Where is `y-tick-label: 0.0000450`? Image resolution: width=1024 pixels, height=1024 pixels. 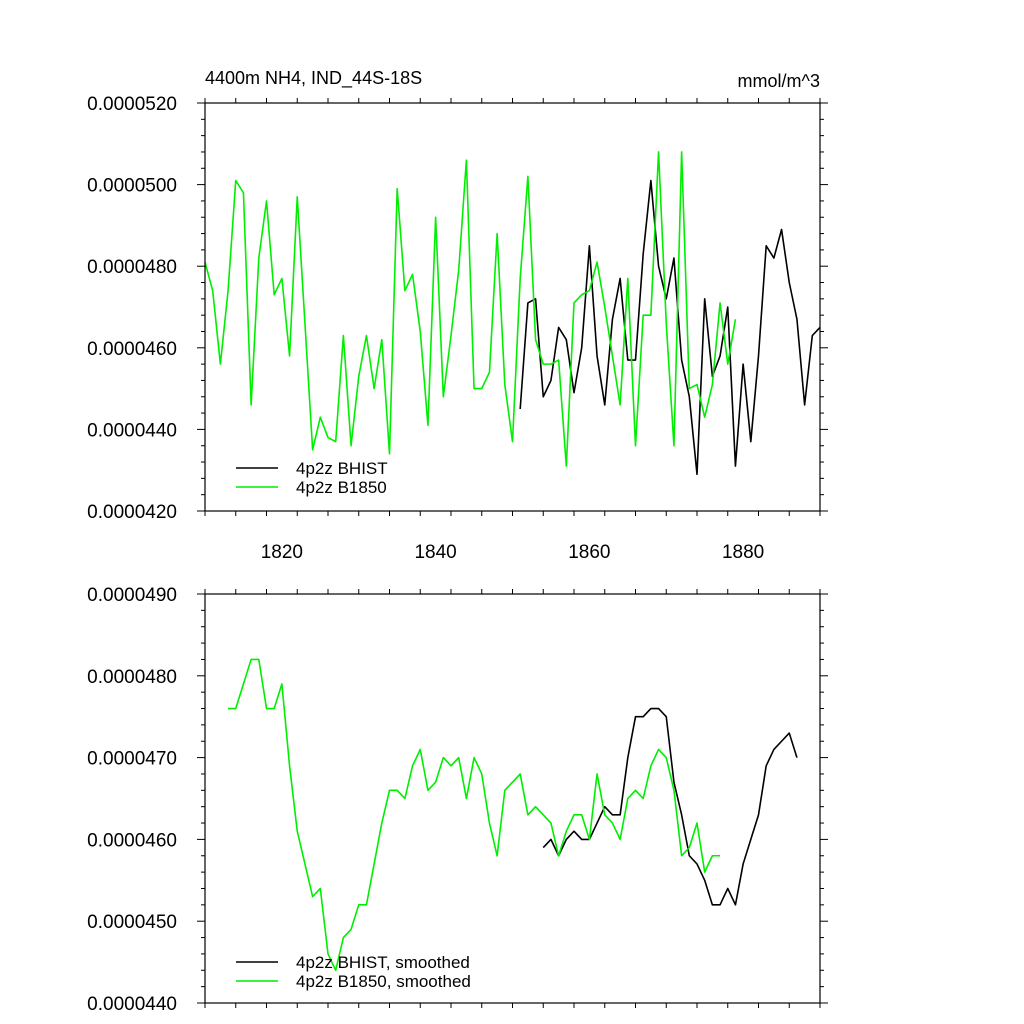
y-tick-label: 0.0000450 is located at coordinates (132, 922).